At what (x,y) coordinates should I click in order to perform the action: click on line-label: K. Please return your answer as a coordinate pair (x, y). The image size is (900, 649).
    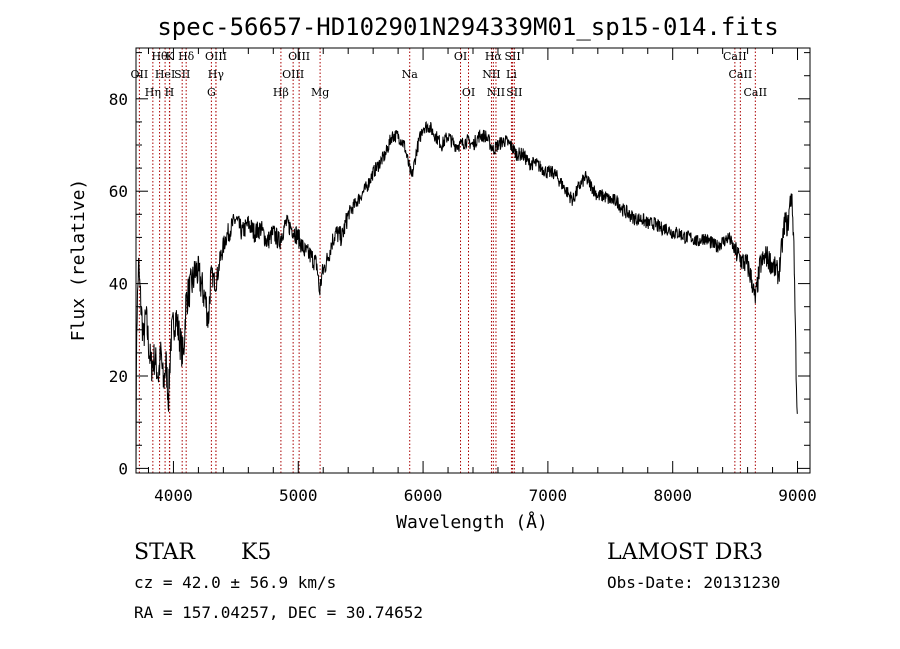
    Looking at the image, I should click on (170, 56).